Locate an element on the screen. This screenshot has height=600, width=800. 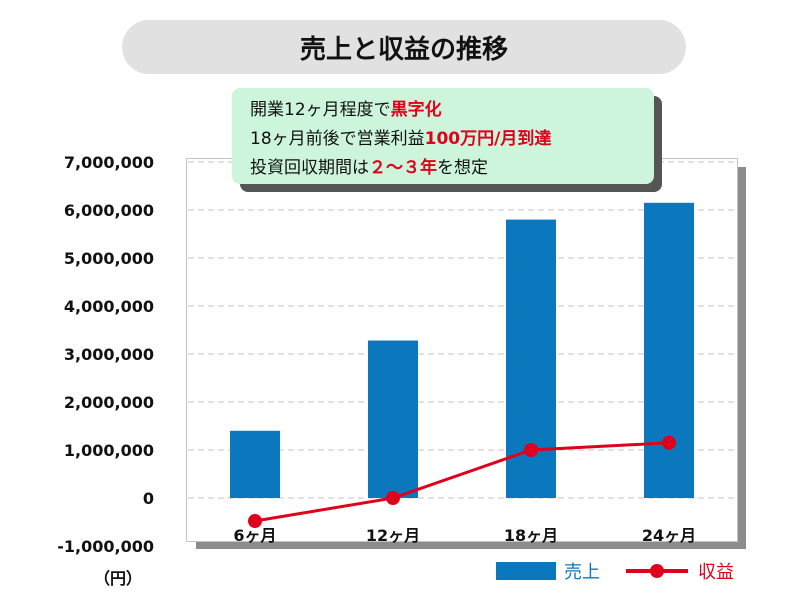
y-tick-label: 6,000,000 is located at coordinates (109, 210).